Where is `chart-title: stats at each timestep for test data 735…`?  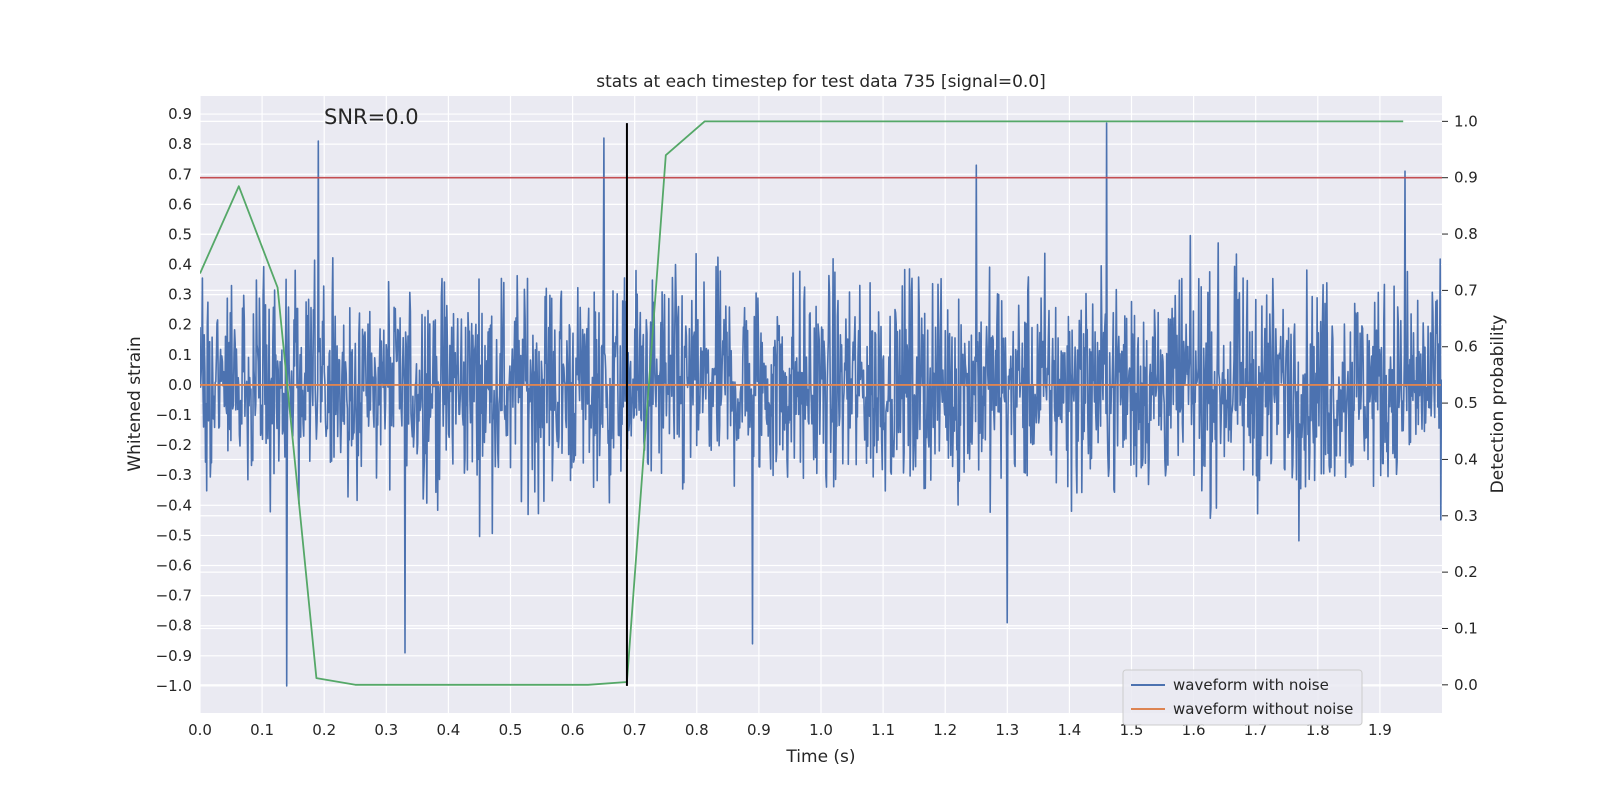
chart-title: stats at each timestep for test data 735… is located at coordinates (821, 82).